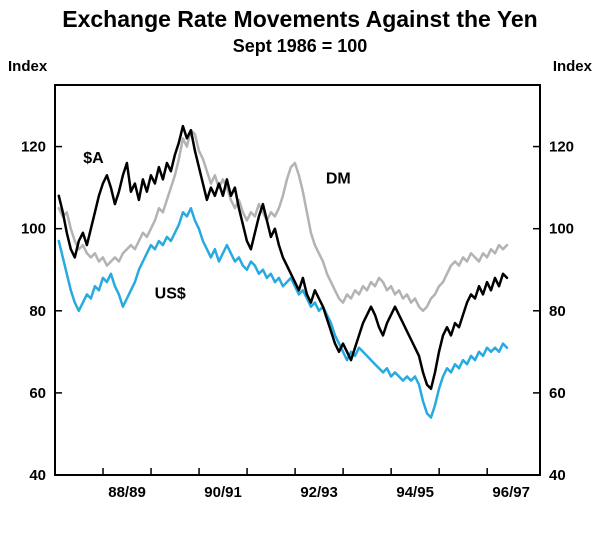 The image size is (600, 533). What do you see at coordinates (93, 158) in the screenshot?
I see `series-annotation-a: $A` at bounding box center [93, 158].